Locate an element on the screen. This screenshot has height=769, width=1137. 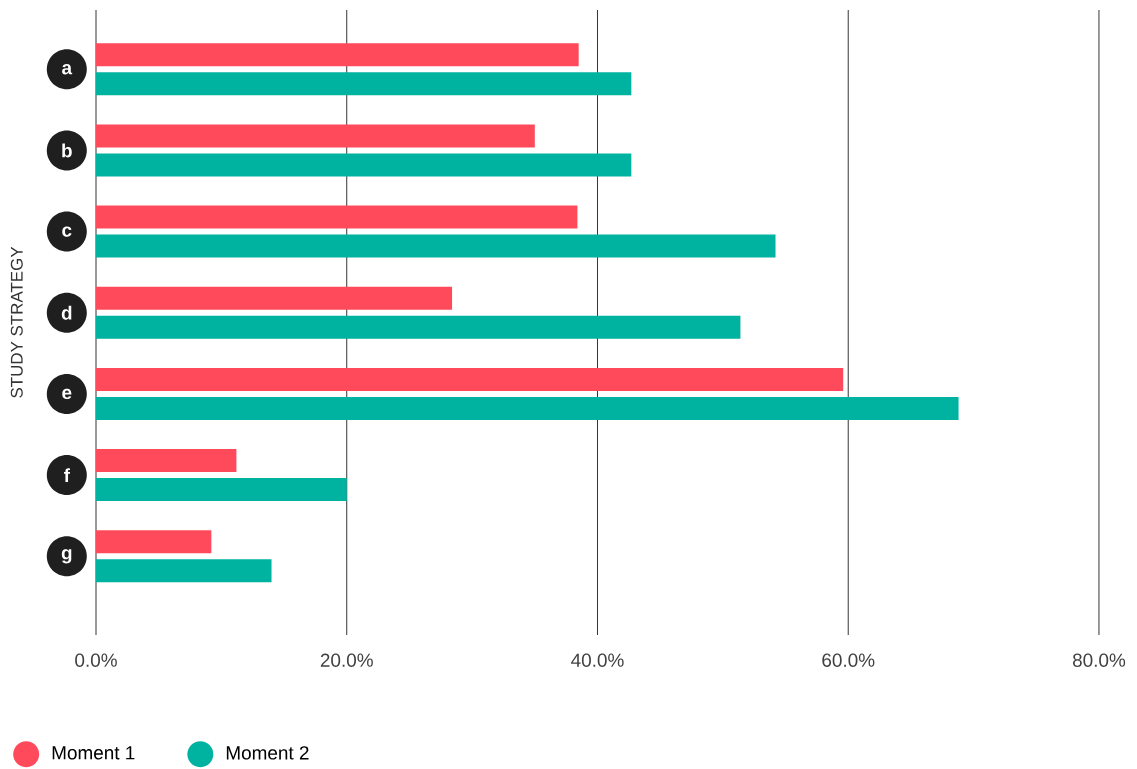
x-tick-label: 20.0% is located at coordinates (346, 660).